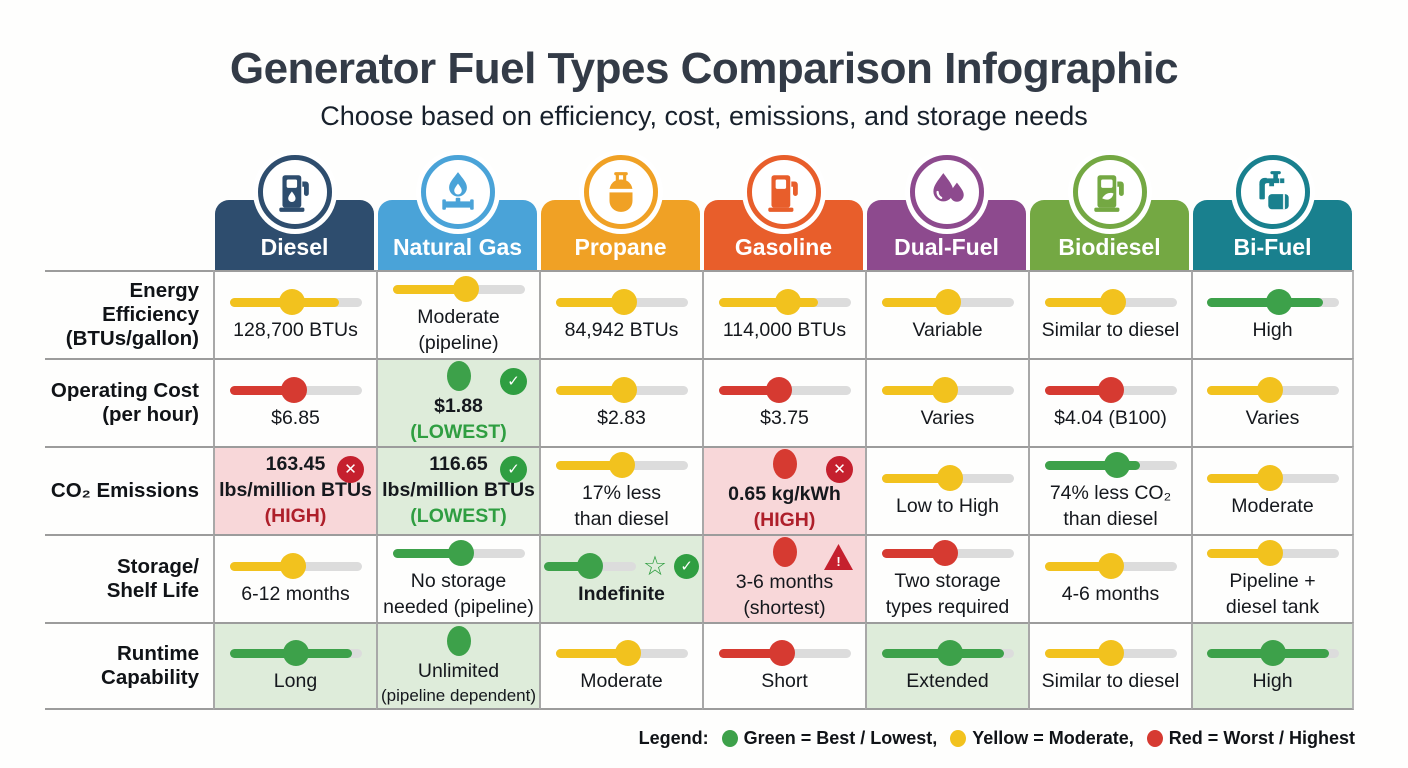  I want to click on cell-diesel-runtime-capability: Long, so click(294, 666).